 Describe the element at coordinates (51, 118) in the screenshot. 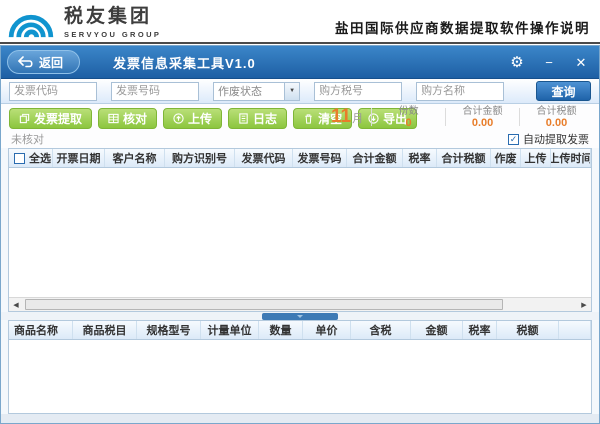

I see `extract-invoice-button: 发票提取` at that location.